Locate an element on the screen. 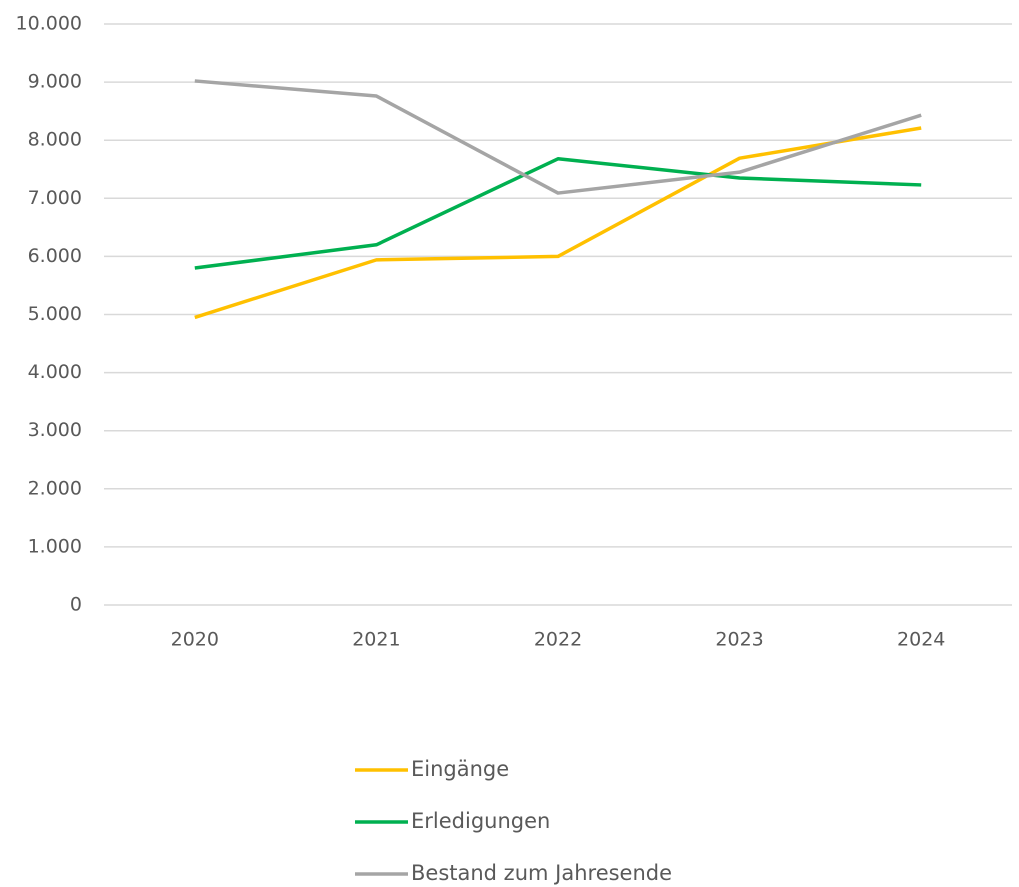 This screenshot has height=887, width=1019. y-tick-label: 8.000 is located at coordinates (55, 140).